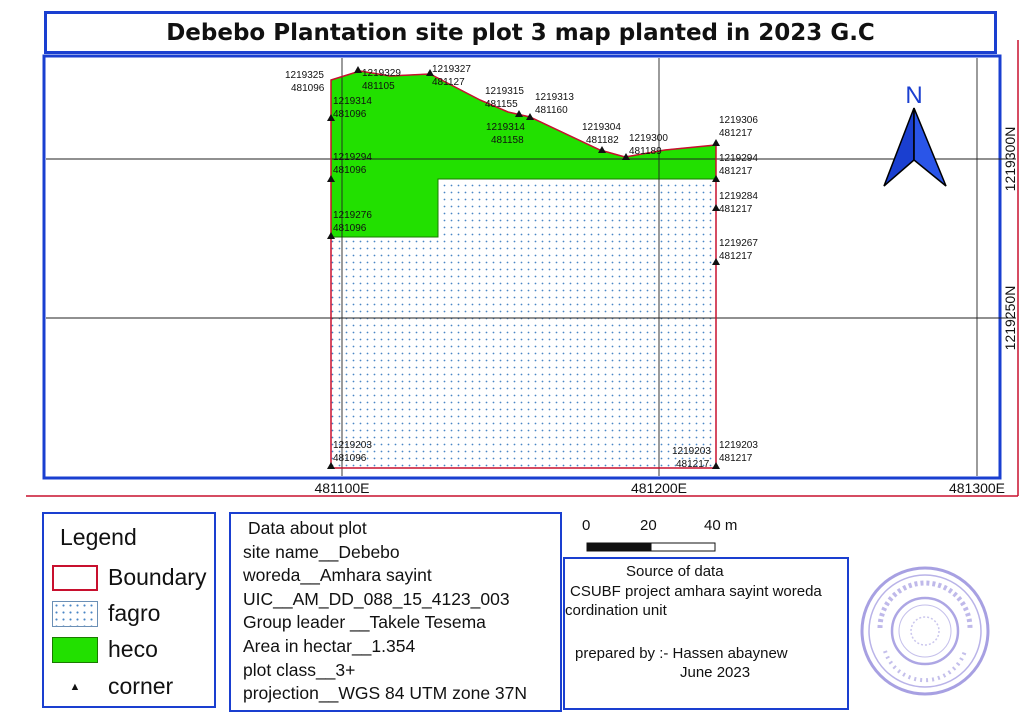 Image resolution: width=1024 pixels, height=724 pixels. What do you see at coordinates (304, 75) in the screenshot?
I see `corner-label: 1219325` at bounding box center [304, 75].